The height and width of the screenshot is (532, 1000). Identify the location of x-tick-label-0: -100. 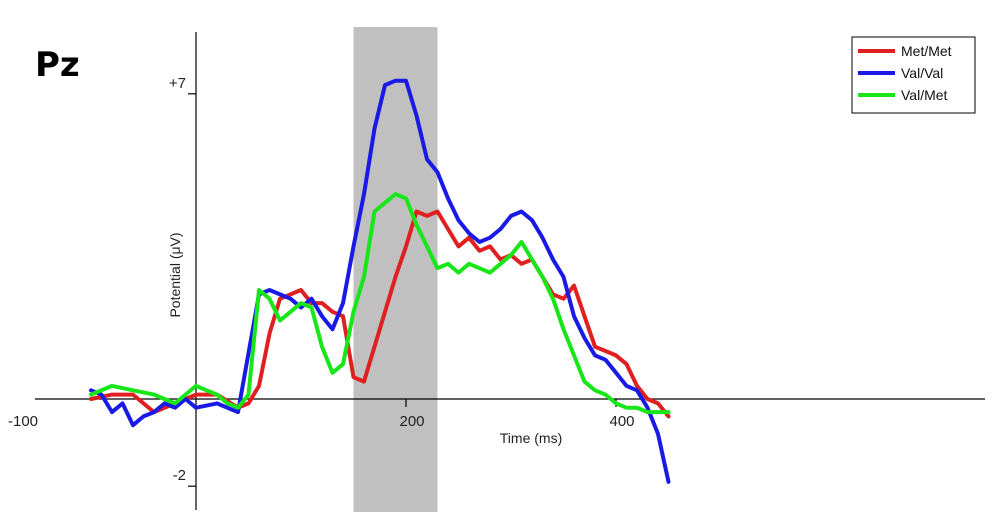
(23, 421).